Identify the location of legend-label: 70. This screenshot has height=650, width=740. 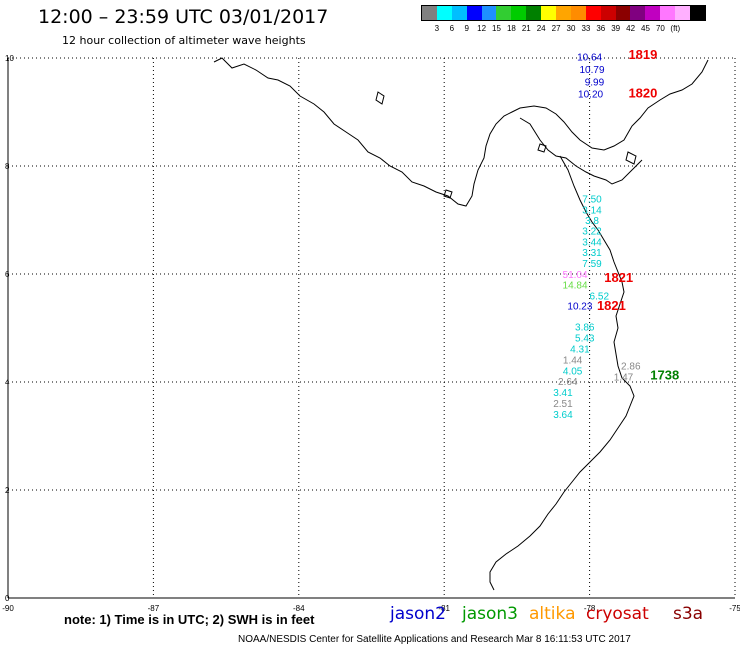
(660, 28).